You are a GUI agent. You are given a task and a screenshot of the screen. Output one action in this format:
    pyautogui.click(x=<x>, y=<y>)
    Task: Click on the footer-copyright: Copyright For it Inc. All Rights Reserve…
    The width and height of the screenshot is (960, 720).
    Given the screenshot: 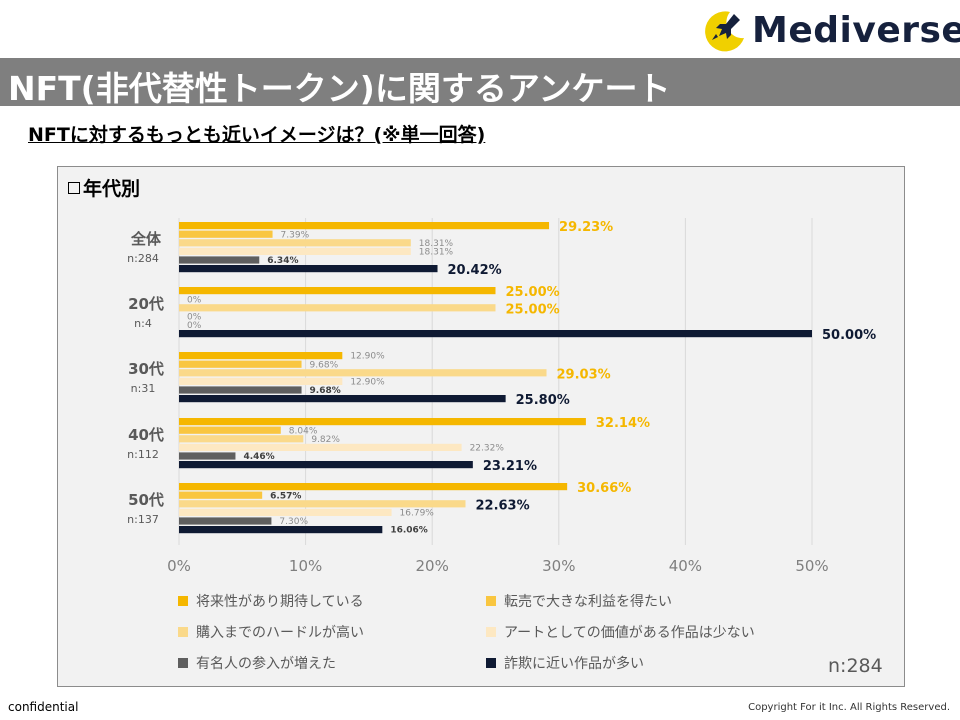 What is the action you would take?
    pyautogui.click(x=849, y=707)
    